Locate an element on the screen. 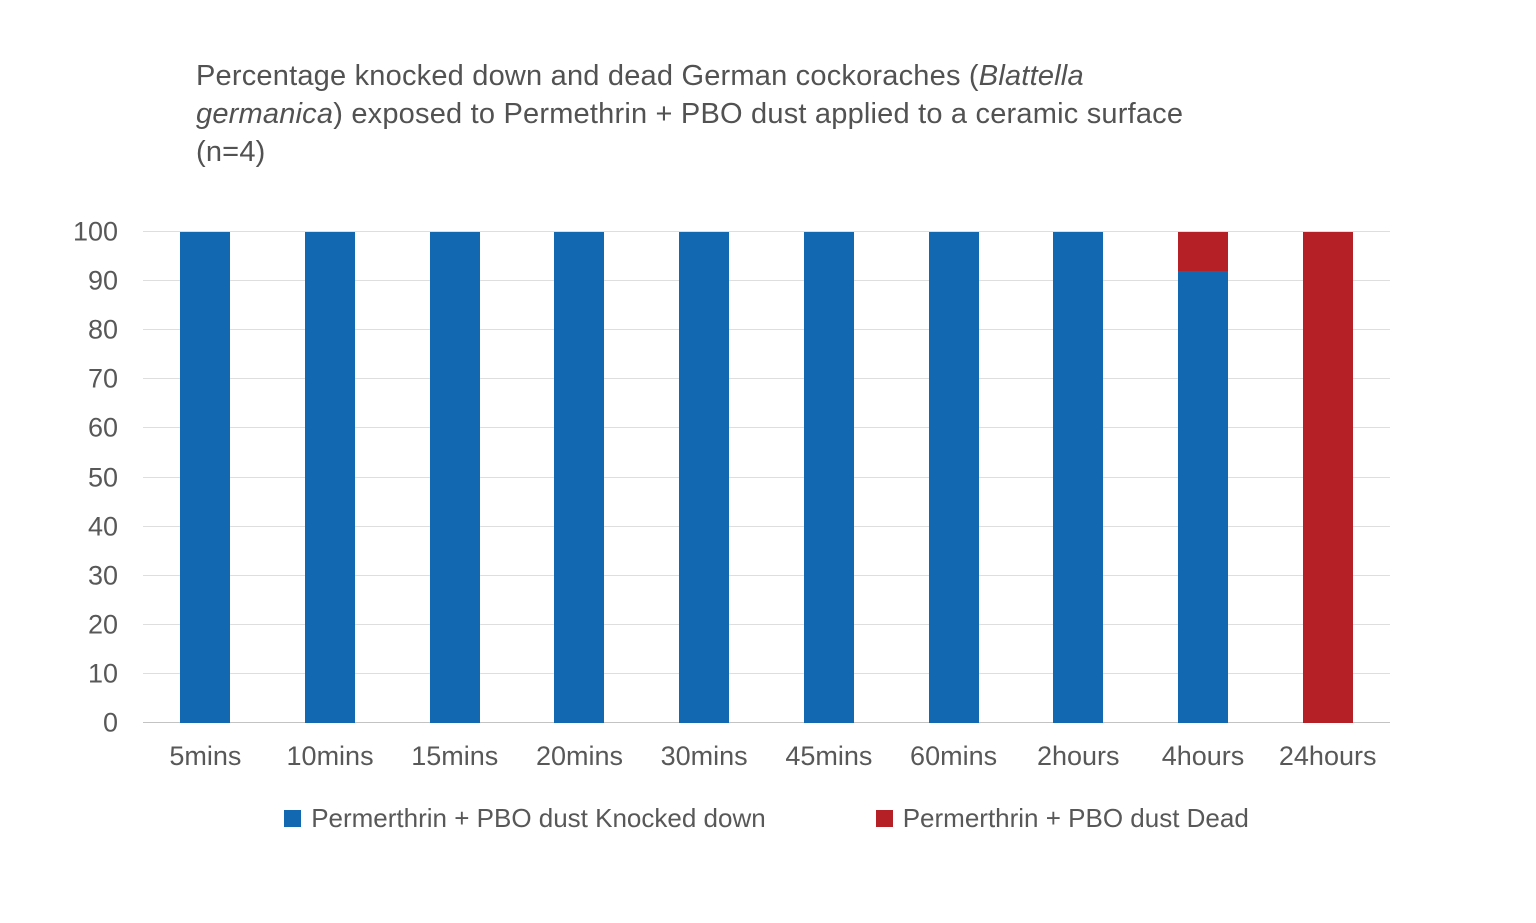 The image size is (1536, 923). bar-segment-60mins-knocked-down is located at coordinates (953, 477).